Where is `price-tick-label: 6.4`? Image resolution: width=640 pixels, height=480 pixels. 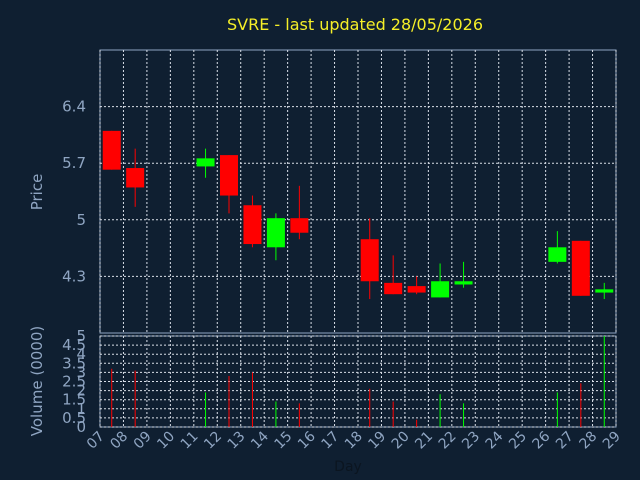 price-tick-label: 6.4 is located at coordinates (74, 107).